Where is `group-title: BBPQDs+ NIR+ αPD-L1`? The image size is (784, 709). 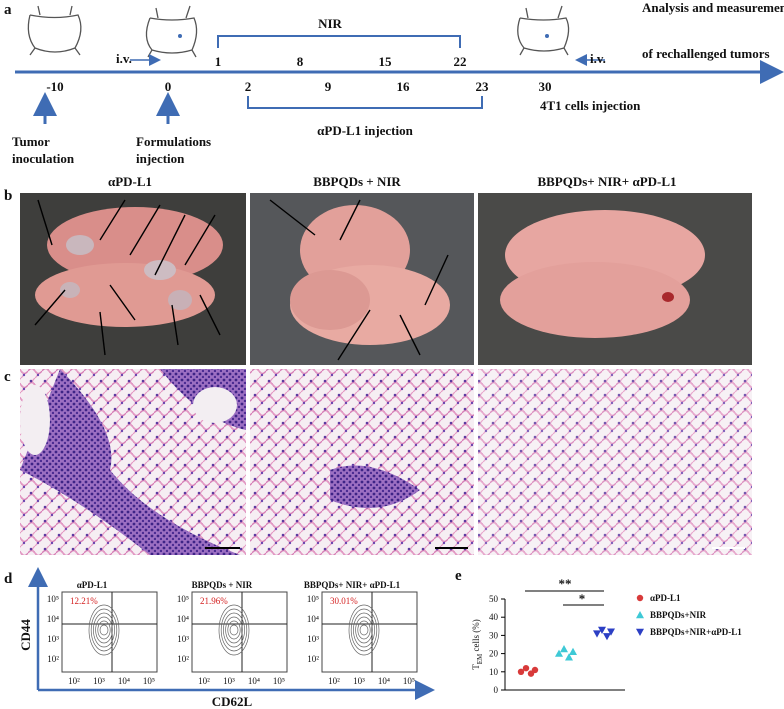 group-title: BBPQDs+ NIR+ αPD-L1 is located at coordinates (606, 181).